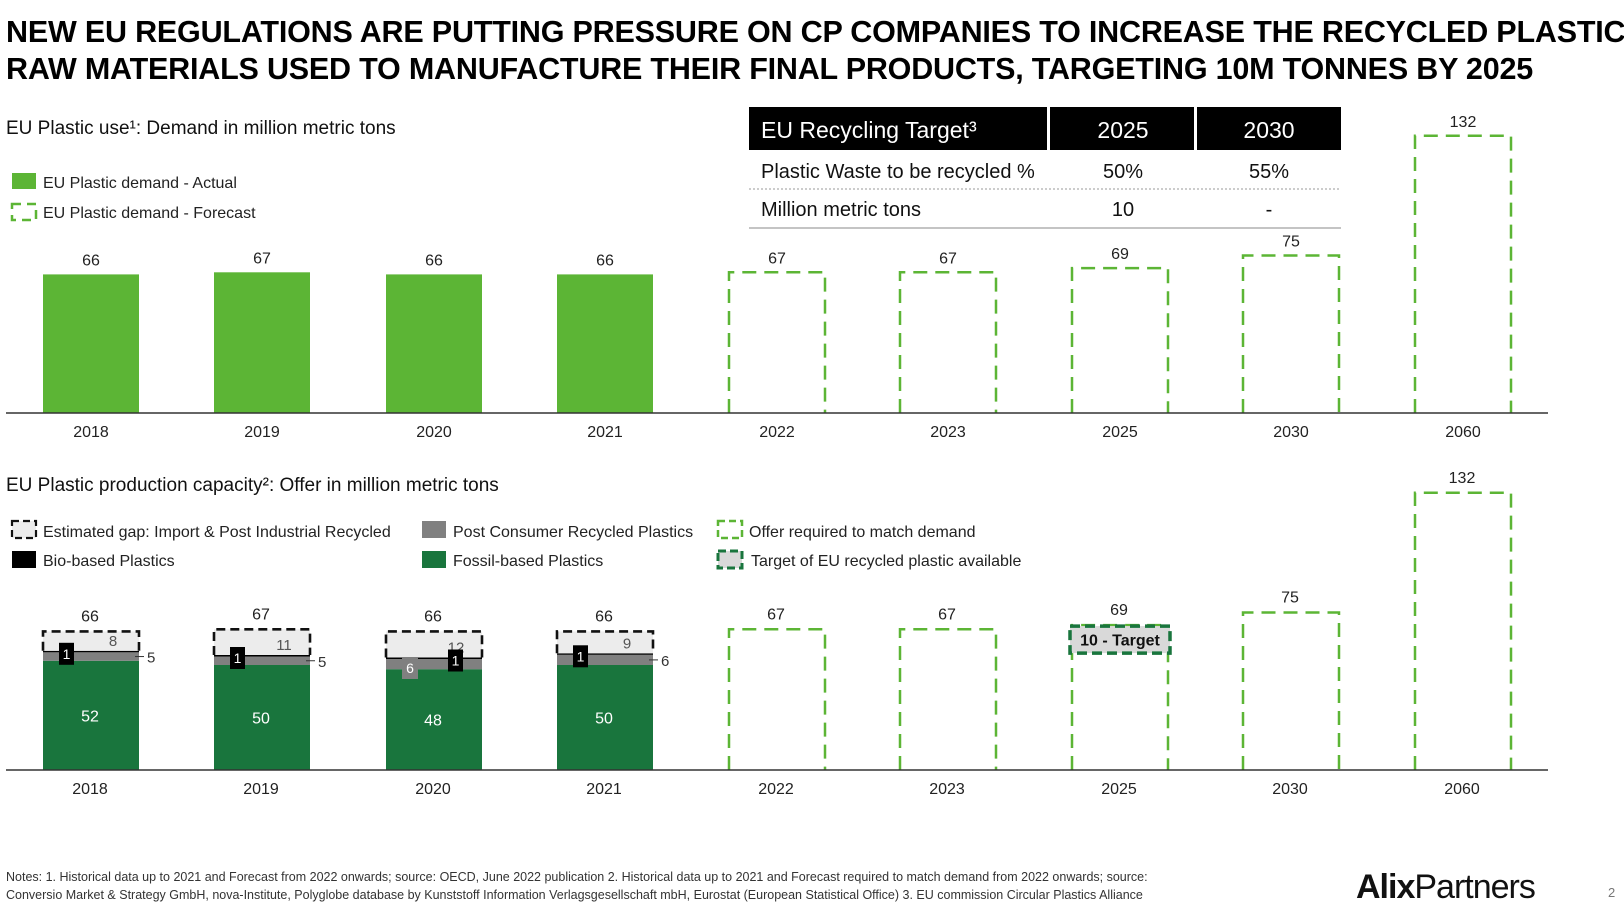 This screenshot has width=1624, height=924. Describe the element at coordinates (434, 432) in the screenshot. I see `demand-category-label: 2020` at that location.